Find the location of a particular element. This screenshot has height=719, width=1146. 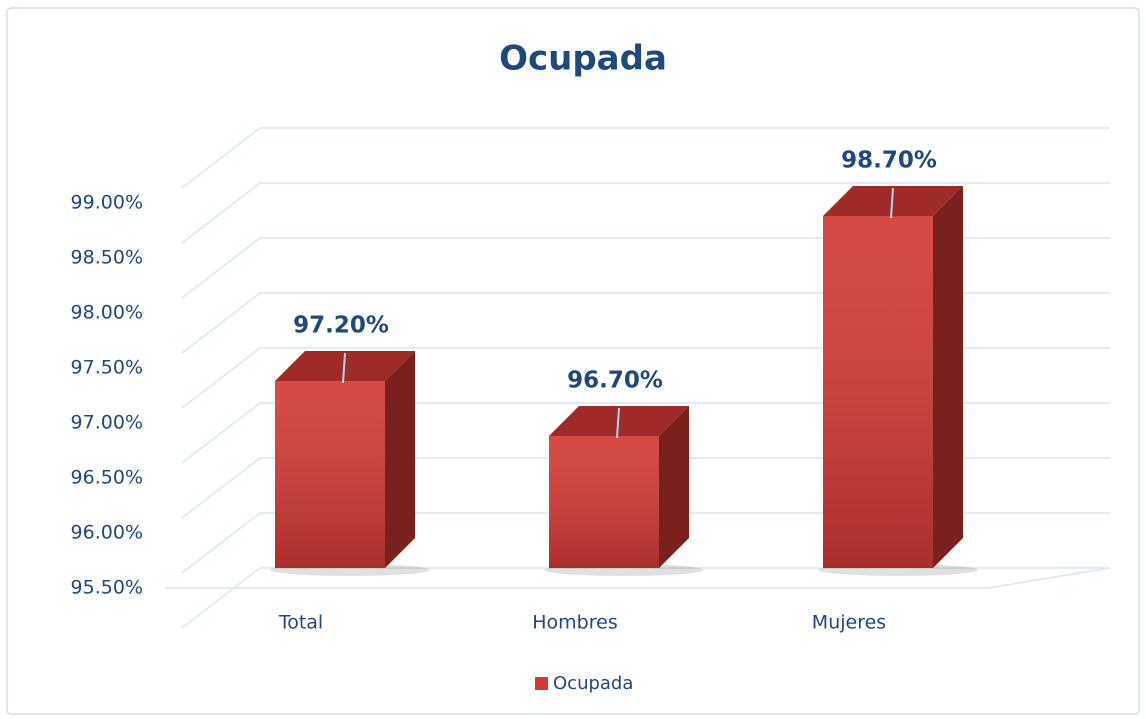

y-tick-label: 97.50% is located at coordinates (107, 368).